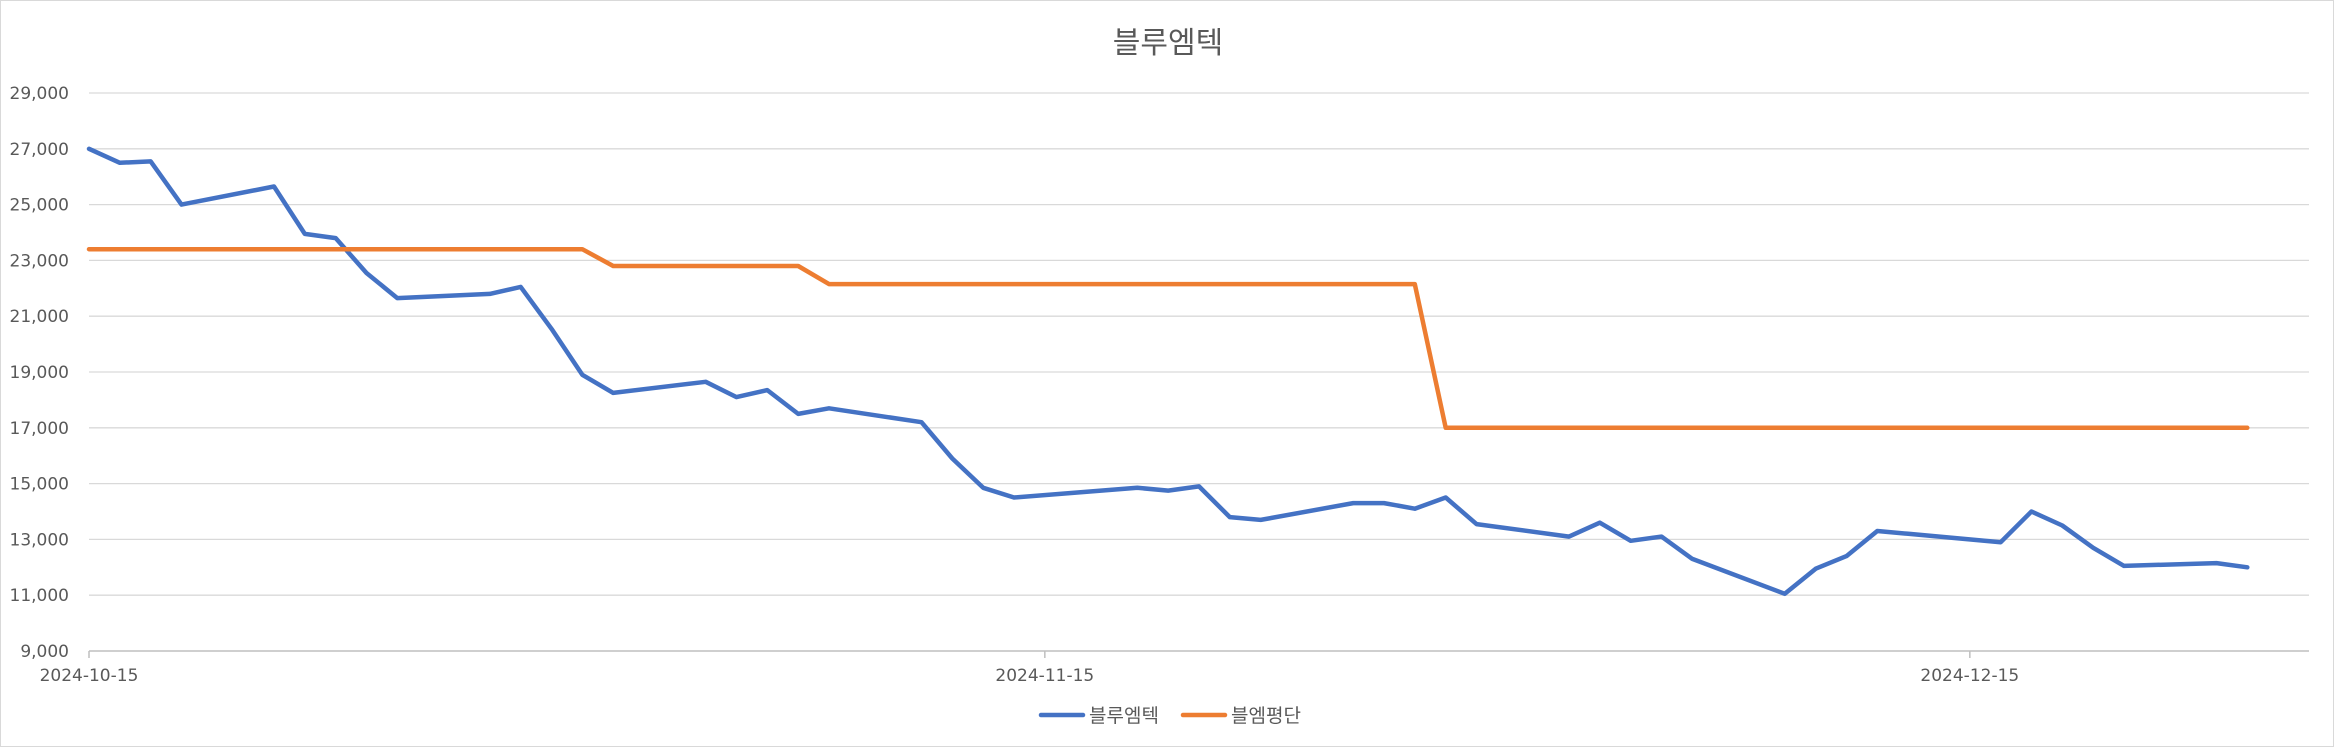 Image resolution: width=2334 pixels, height=748 pixels. I want to click on x-tick-label: 2024-10-15, so click(89, 676).